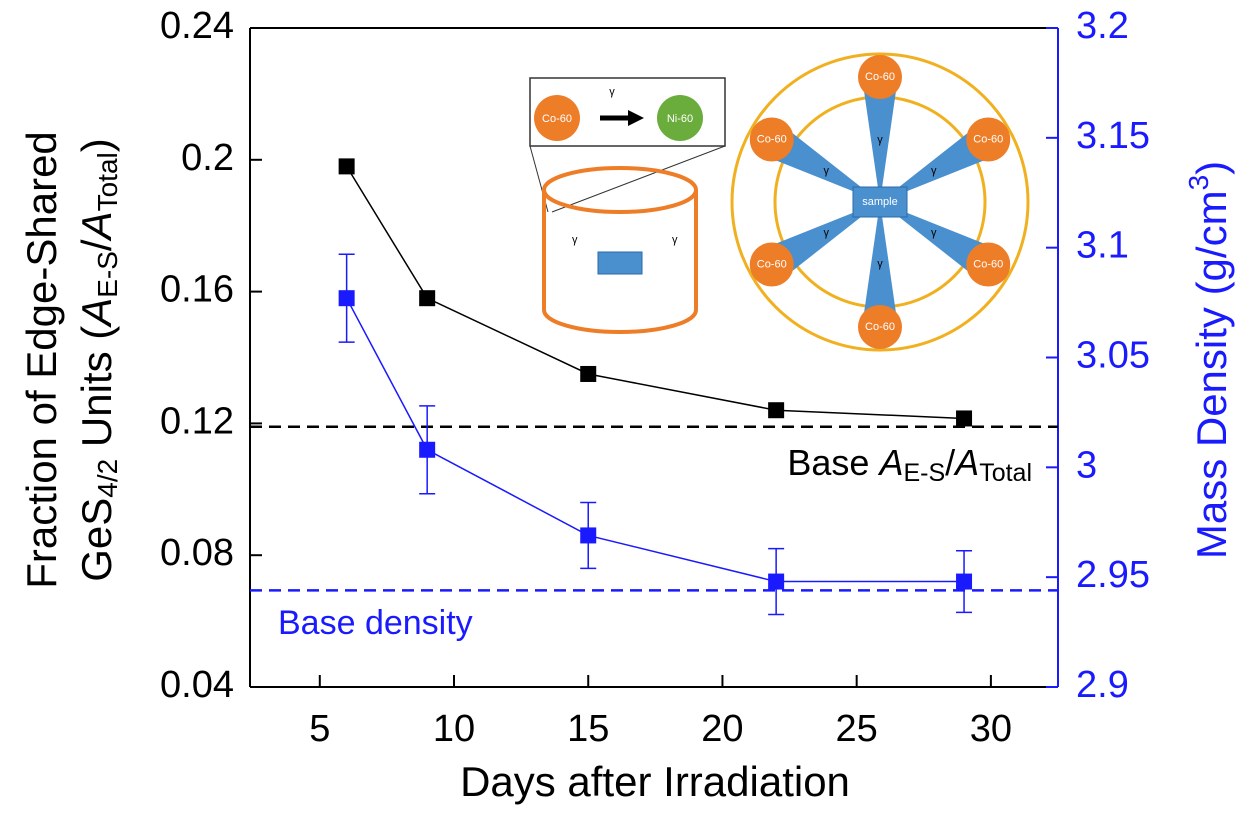 The image size is (1249, 816). Describe the element at coordinates (1211, 374) in the screenshot. I see `label-part: Mass Density (g/cm` at that location.